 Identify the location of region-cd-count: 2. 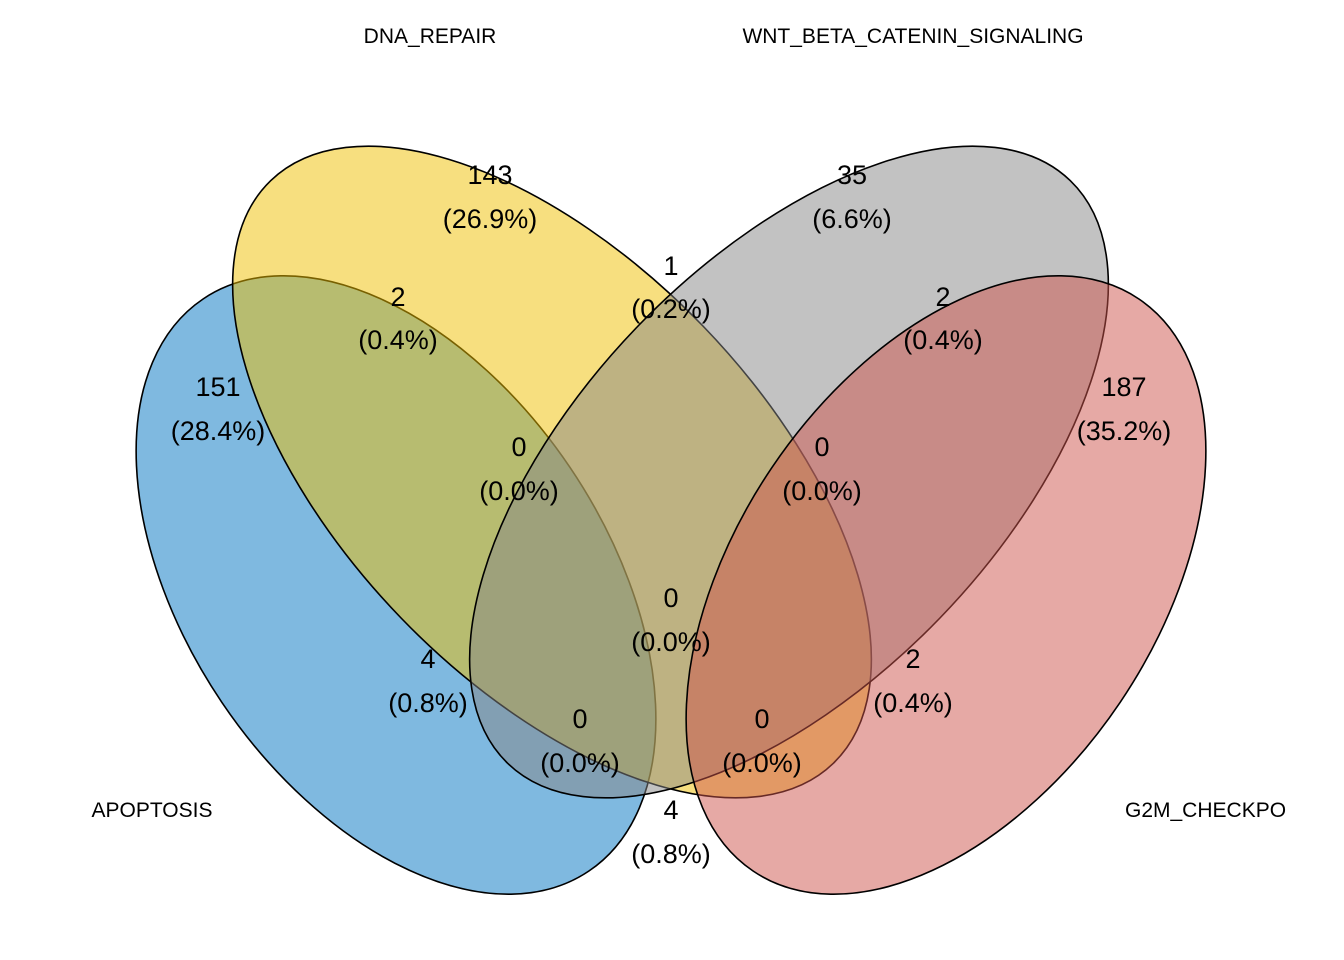
(942, 297).